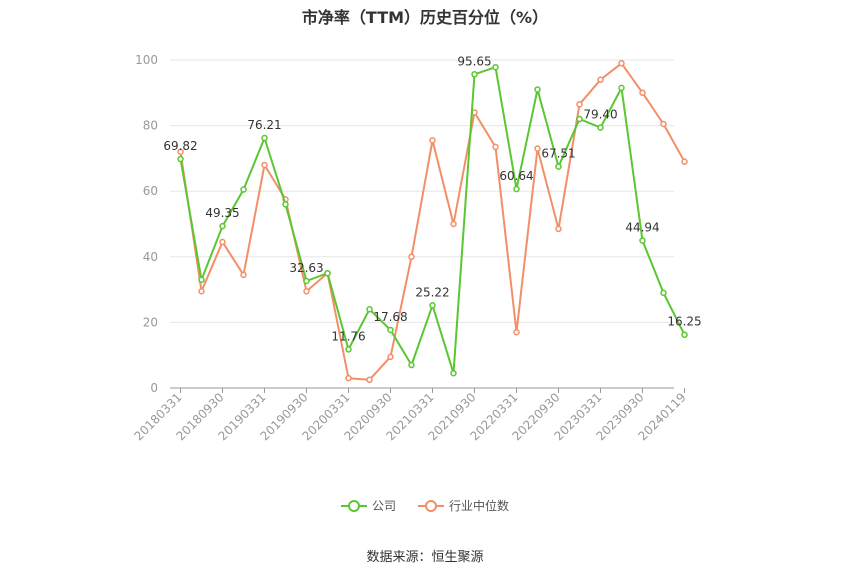 This screenshot has width=850, height=575. What do you see at coordinates (306, 268) in the screenshot?
I see `data-label: 32.63` at bounding box center [306, 268].